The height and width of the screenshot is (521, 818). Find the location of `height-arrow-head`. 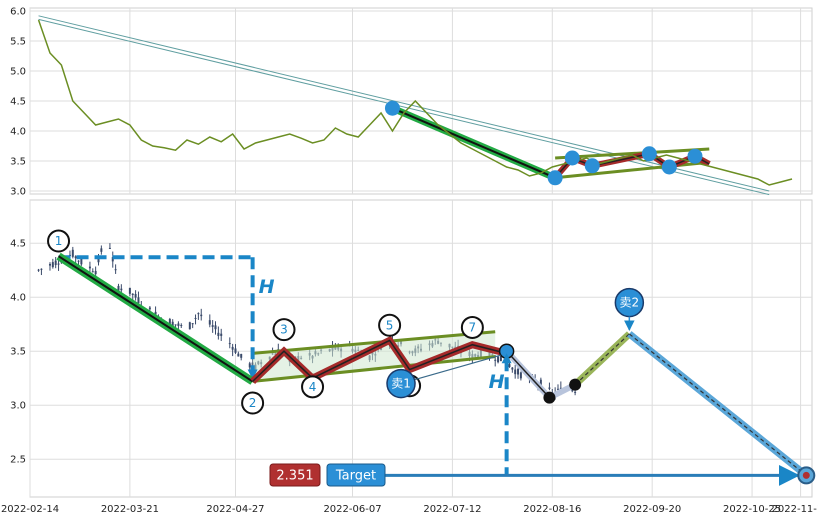

height-arrow-head is located at coordinates (252, 374).